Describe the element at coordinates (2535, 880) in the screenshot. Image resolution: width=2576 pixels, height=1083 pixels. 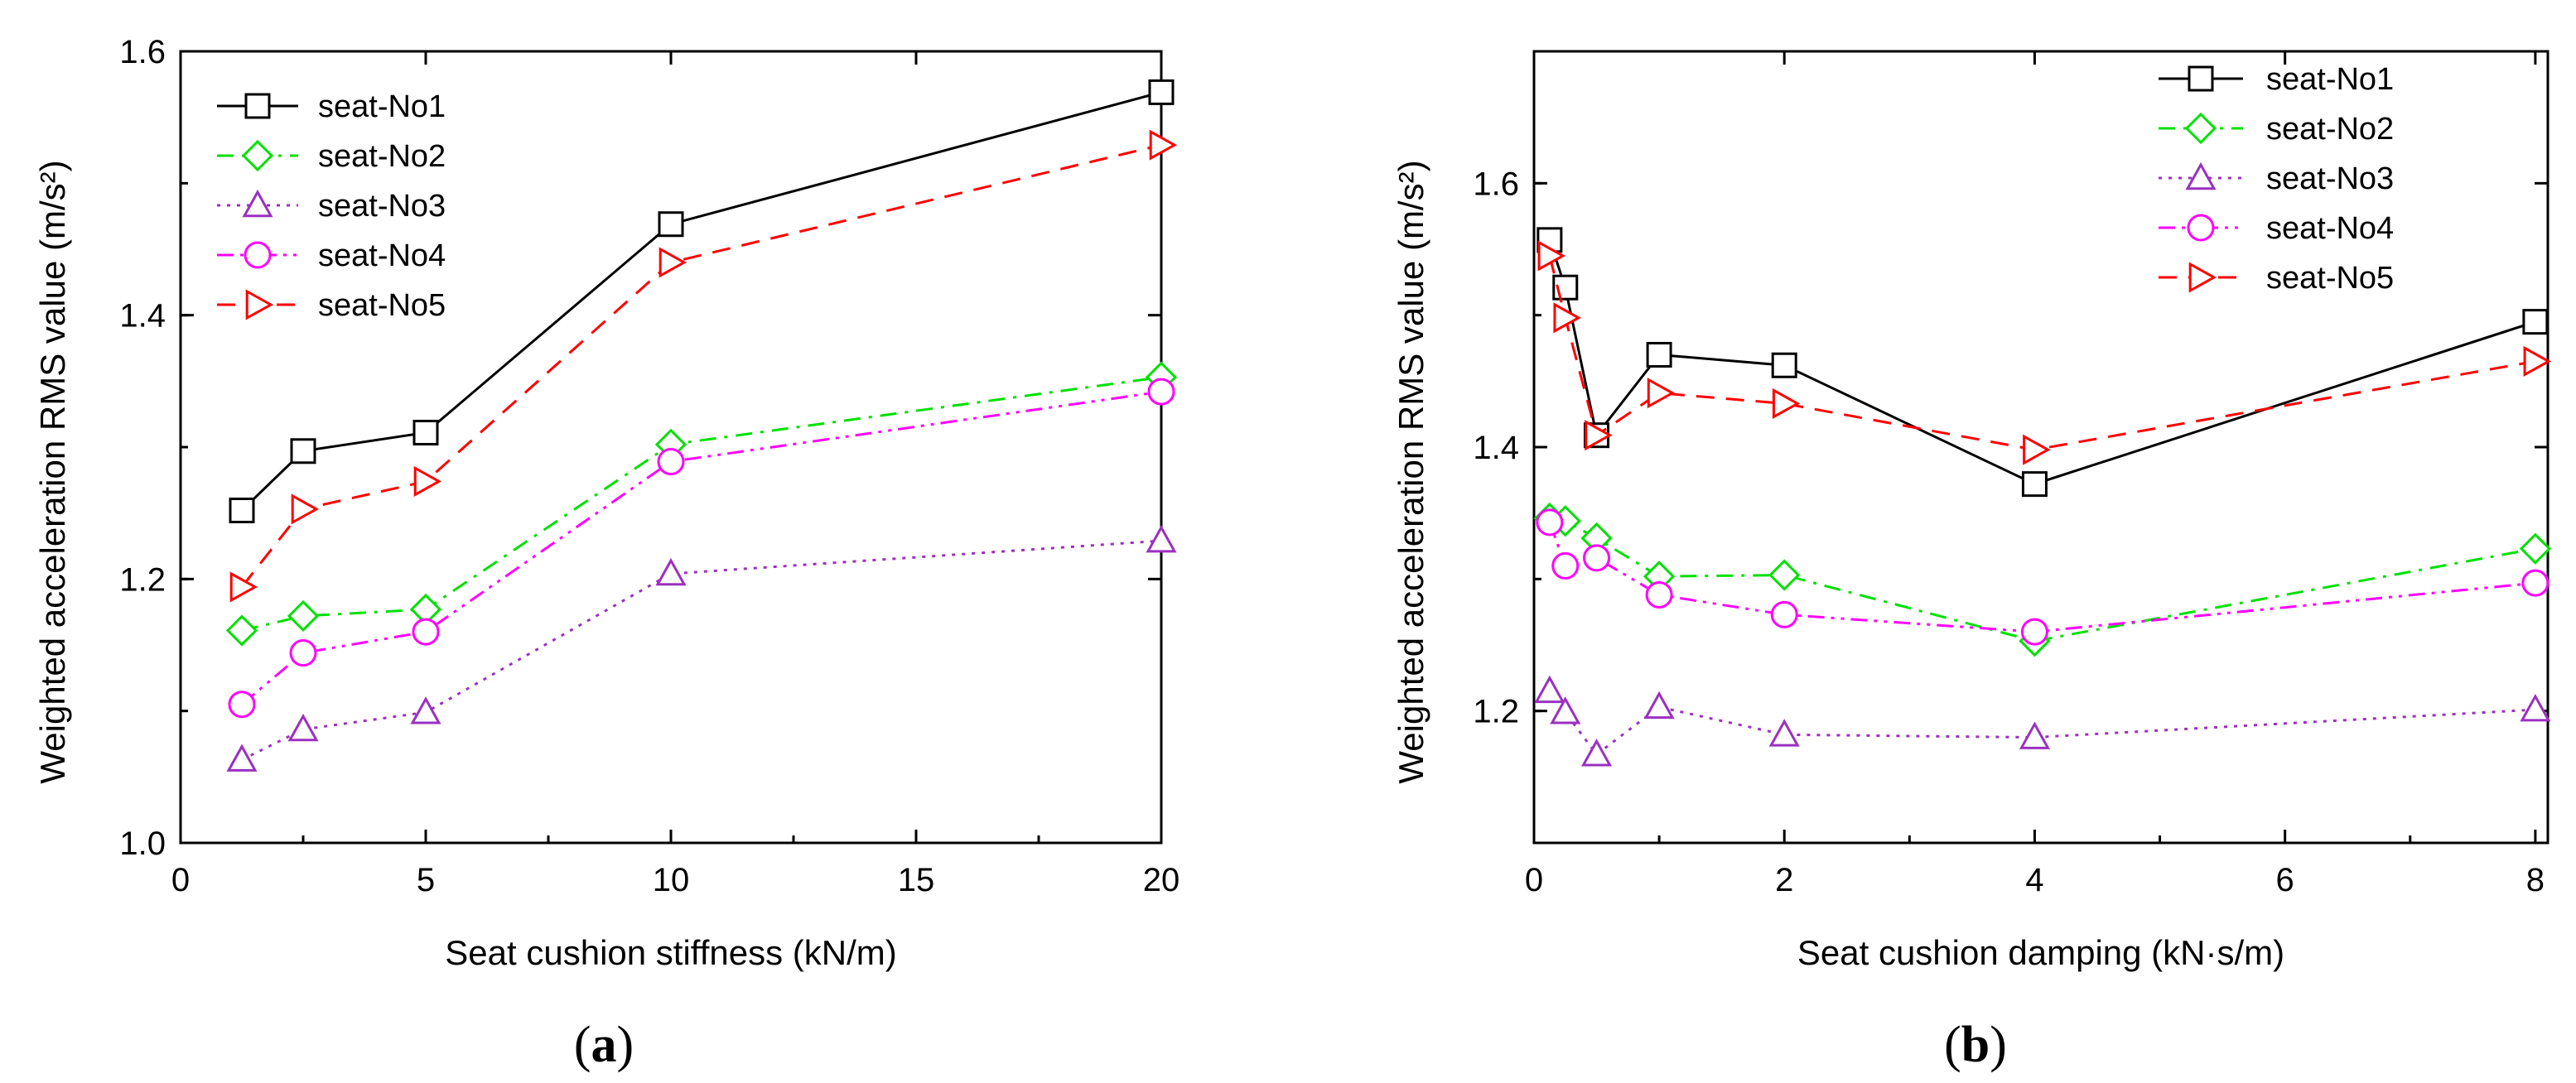
I see `x-tick-label: 8` at that location.